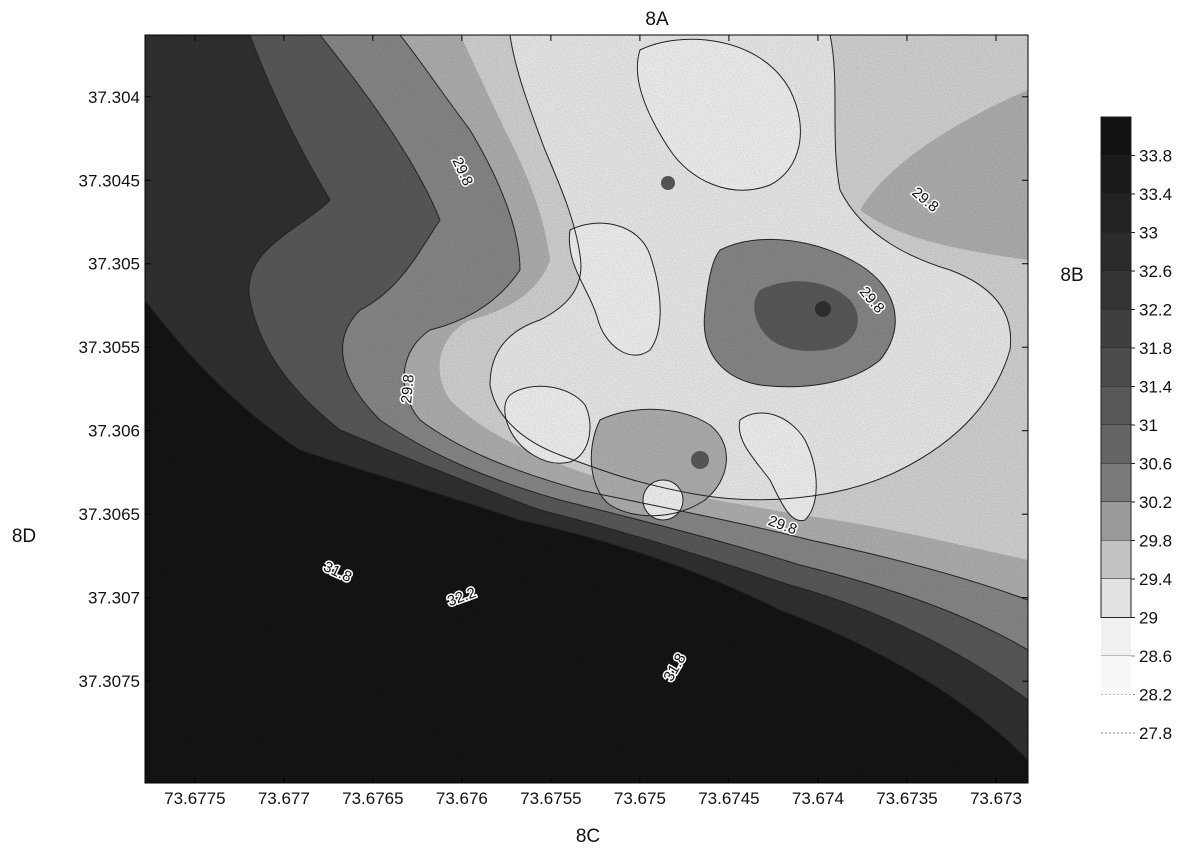 The height and width of the screenshot is (851, 1193). Describe the element at coordinates (777, 467) in the screenshot. I see `contour-line-right-pocket` at that location.